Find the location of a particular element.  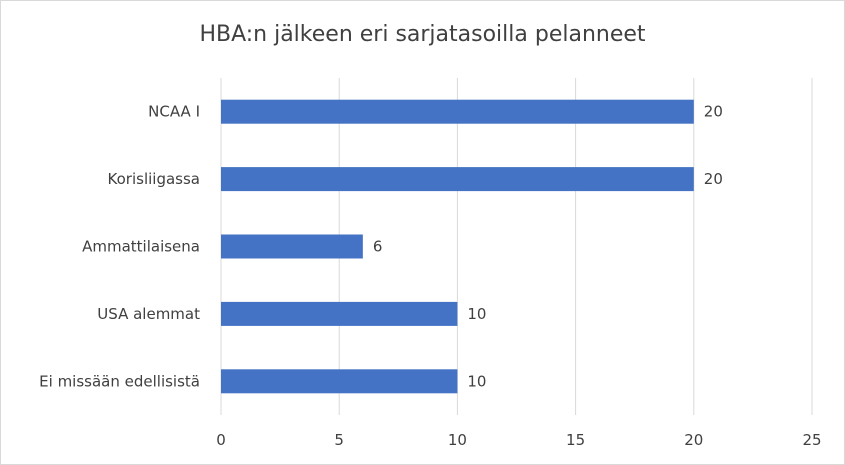

x-tick-label-3: 15 is located at coordinates (575, 440).